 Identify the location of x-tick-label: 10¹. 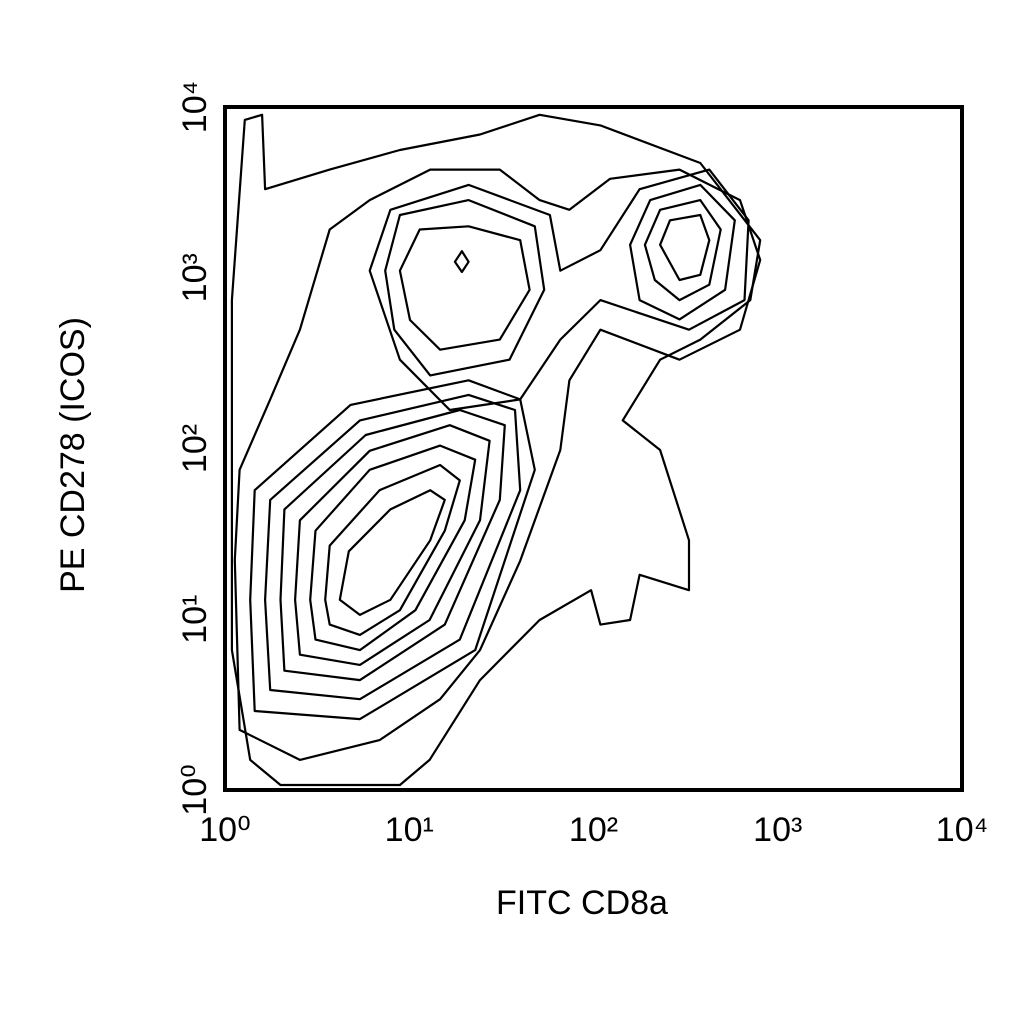
(409, 830).